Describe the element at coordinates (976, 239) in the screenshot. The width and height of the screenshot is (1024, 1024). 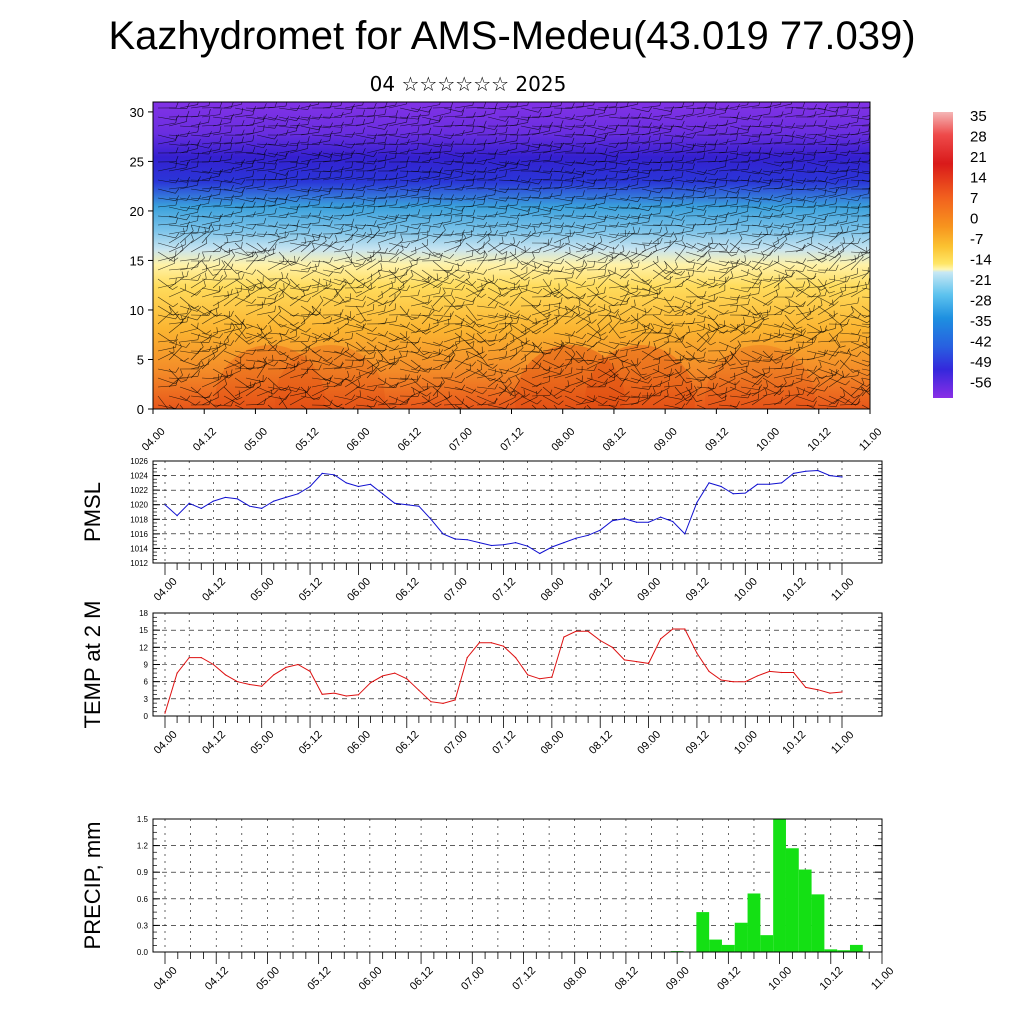
I see `colorbar-label: -7` at that location.